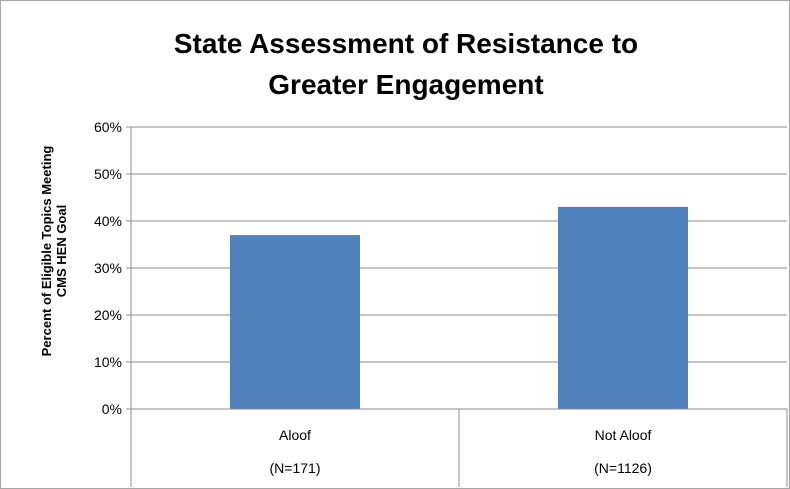 This screenshot has height=489, width=790. I want to click on y-tick-label: 40%, so click(108, 221).